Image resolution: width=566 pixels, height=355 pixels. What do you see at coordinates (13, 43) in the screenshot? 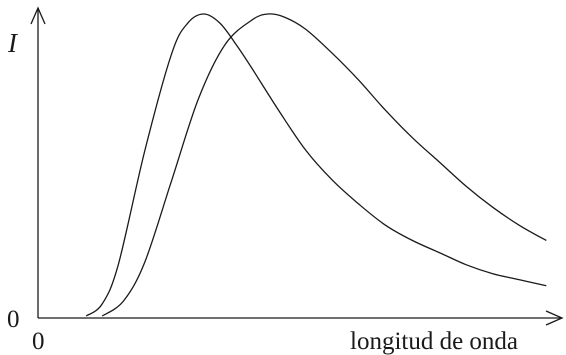
I see `y-axis-label: I` at bounding box center [13, 43].